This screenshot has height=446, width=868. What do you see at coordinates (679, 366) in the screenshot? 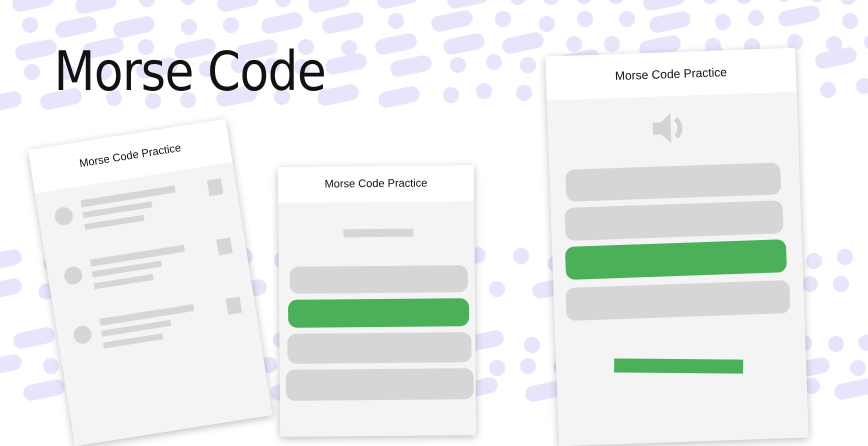
I see `progress-bar` at bounding box center [679, 366].